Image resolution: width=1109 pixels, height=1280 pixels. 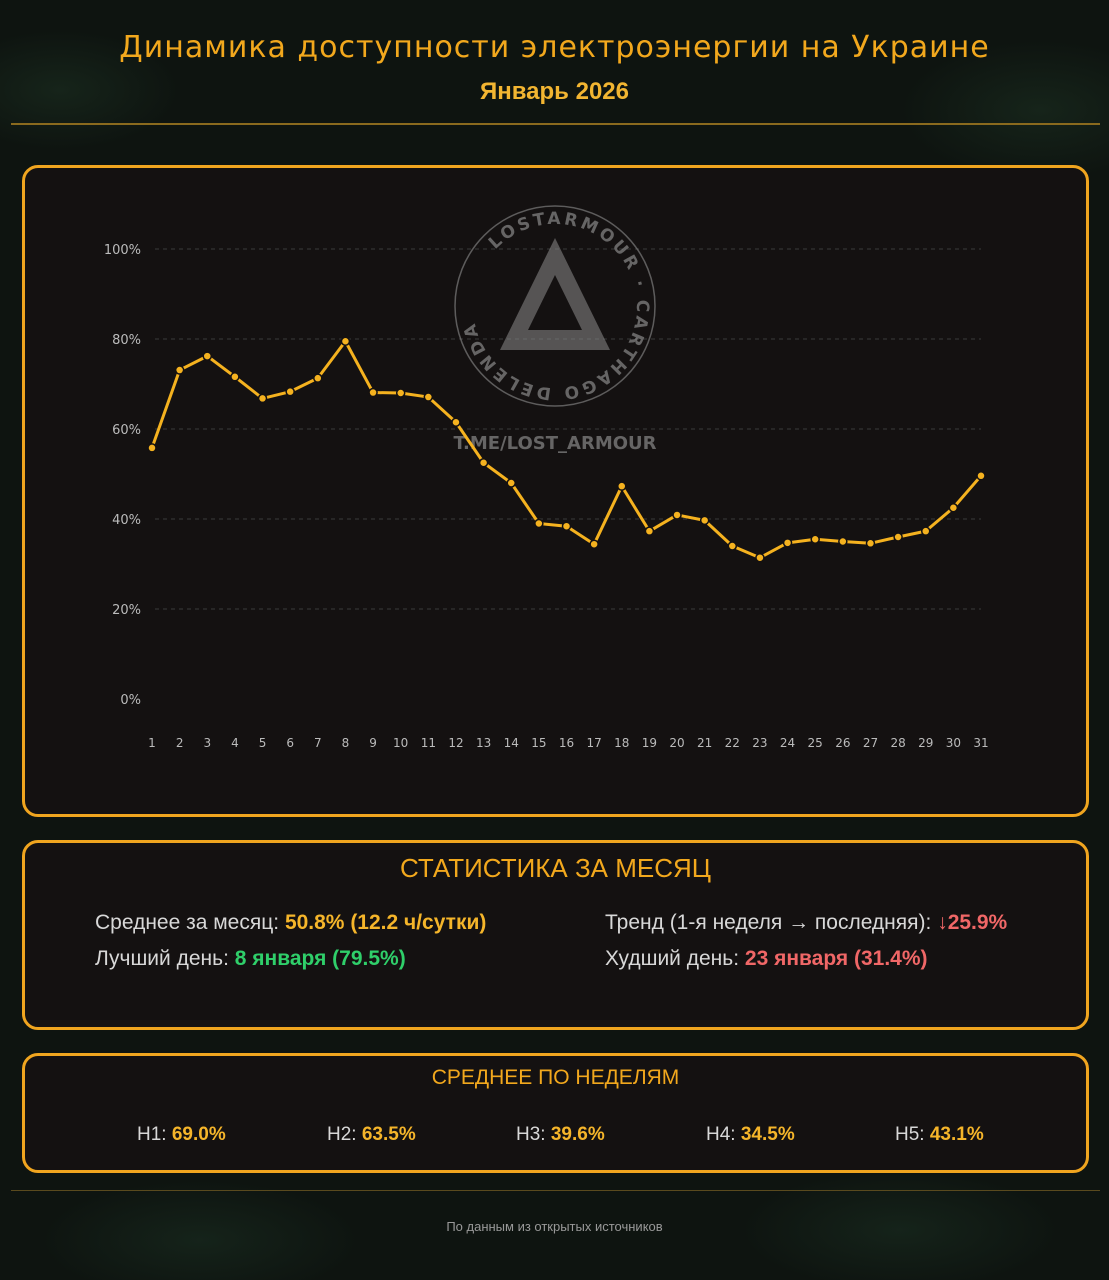 What do you see at coordinates (704, 743) in the screenshot?
I see `x-tick-label: 21` at bounding box center [704, 743].